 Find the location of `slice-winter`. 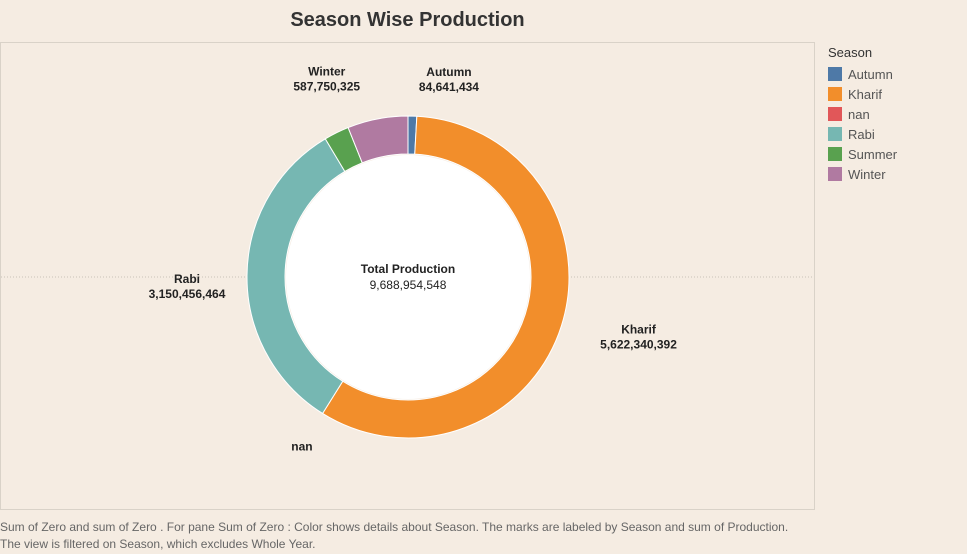

slice-winter is located at coordinates (378, 139).